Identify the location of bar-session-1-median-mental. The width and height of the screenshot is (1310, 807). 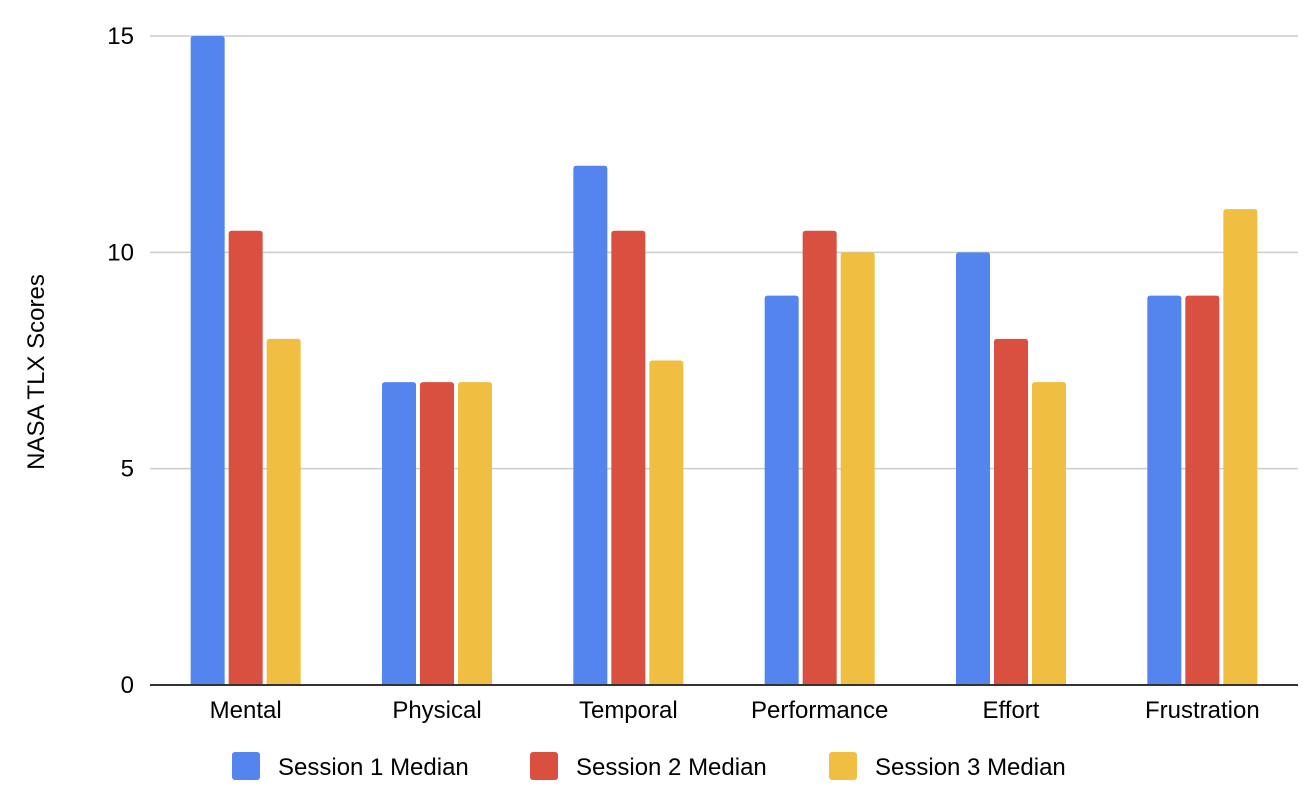
(207, 360).